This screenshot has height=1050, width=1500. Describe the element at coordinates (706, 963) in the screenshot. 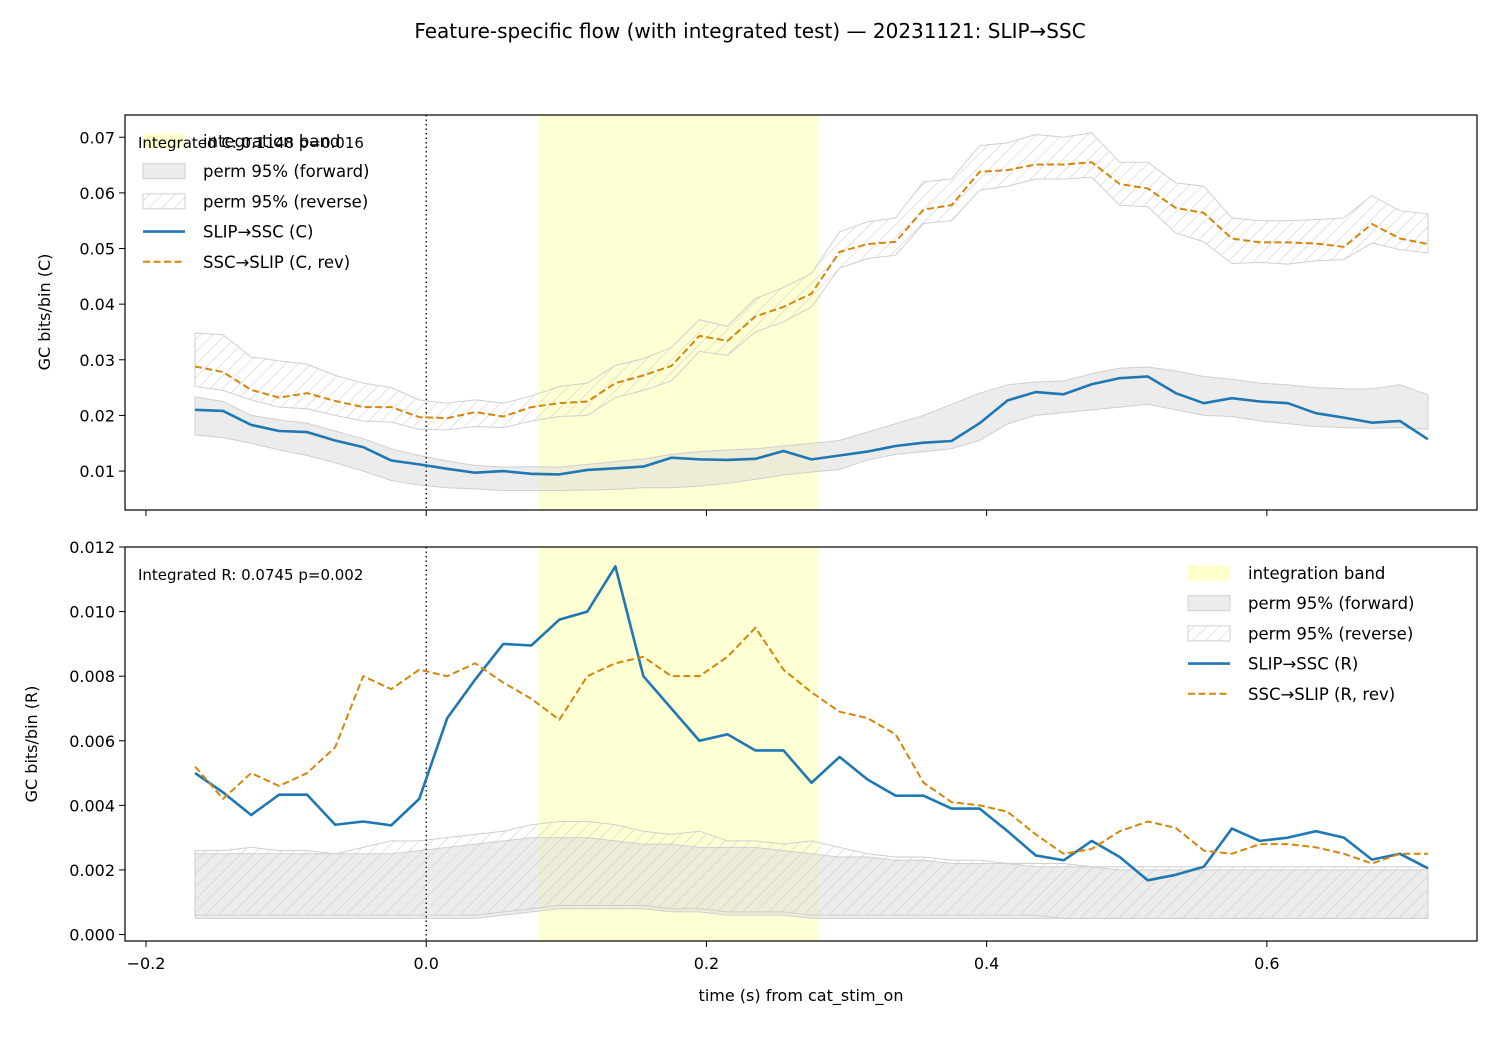

I see `bottom-xtick-label: 0.2` at that location.